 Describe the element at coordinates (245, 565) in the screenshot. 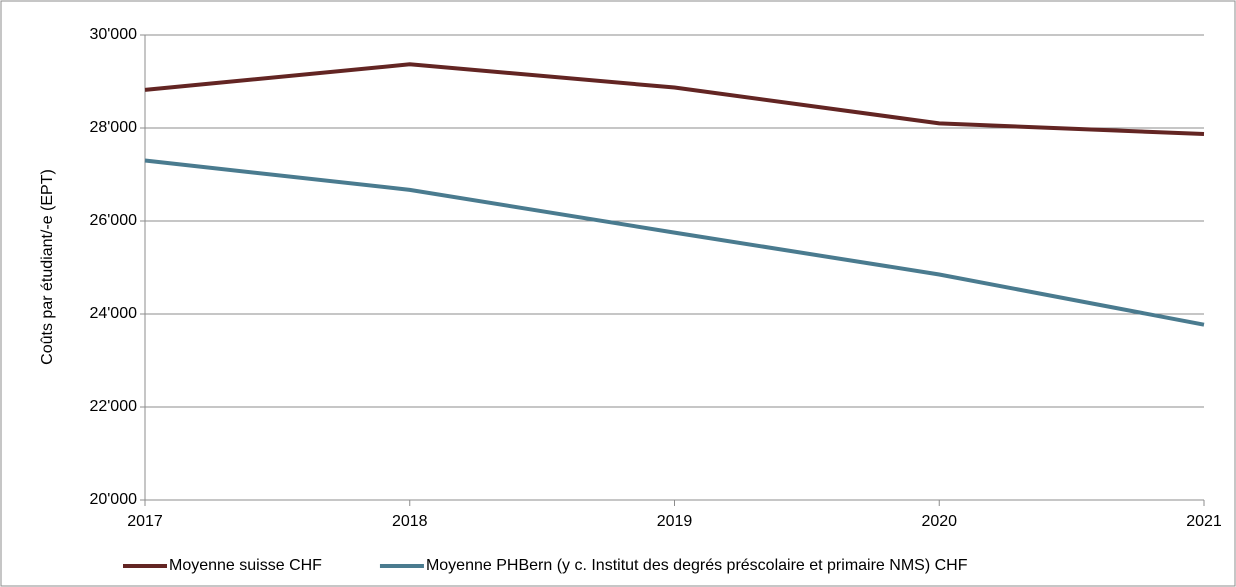

I see `legend-label: Moyenne suisse CHF` at that location.